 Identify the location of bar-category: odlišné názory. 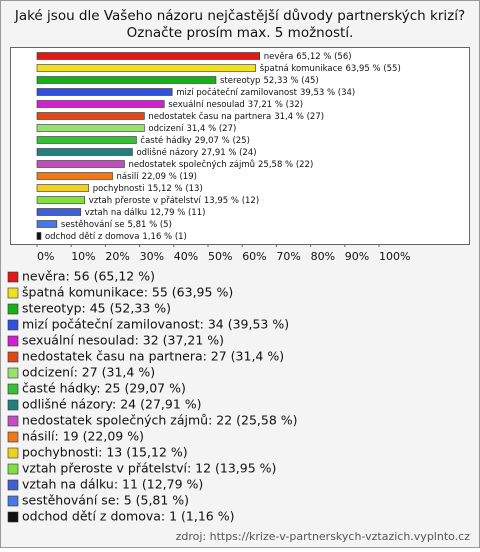
(167, 152).